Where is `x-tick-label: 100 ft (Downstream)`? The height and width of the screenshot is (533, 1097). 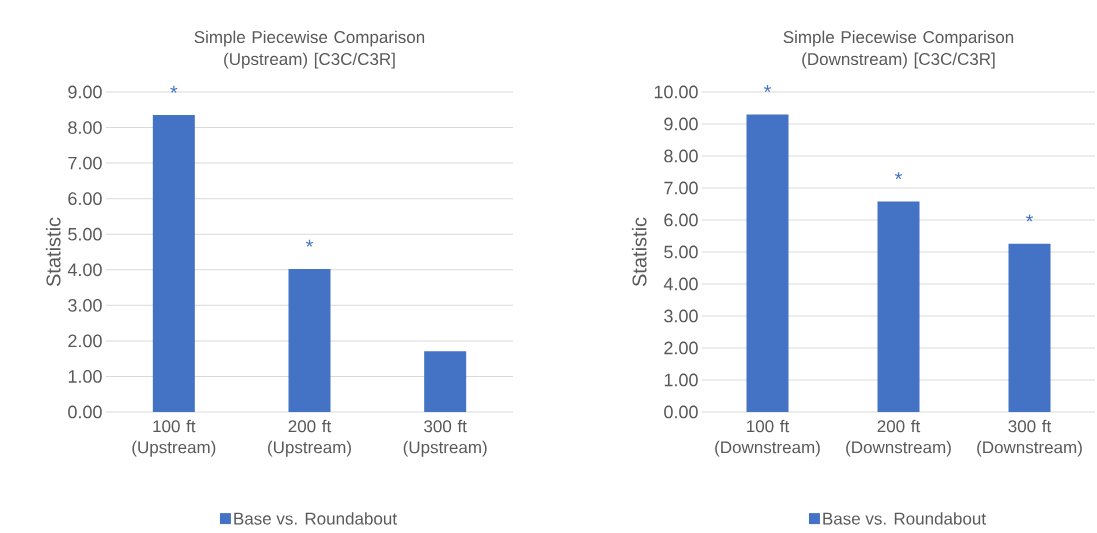 x-tick-label: 100 ft (Downstream) is located at coordinates (767, 438).